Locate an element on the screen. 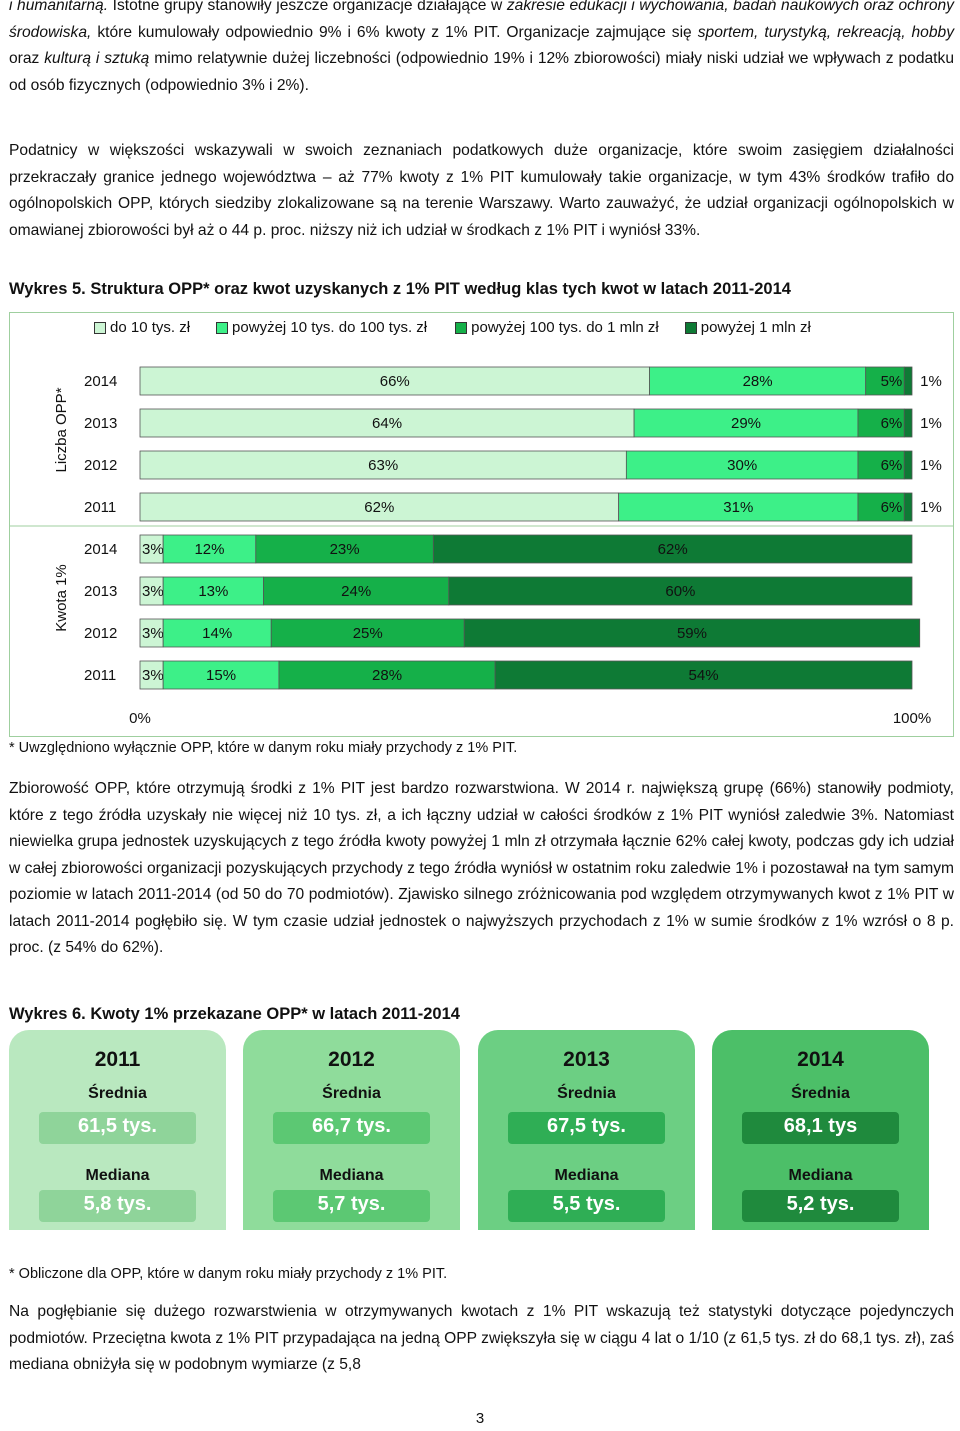  data-label: 5% is located at coordinates (892, 381).